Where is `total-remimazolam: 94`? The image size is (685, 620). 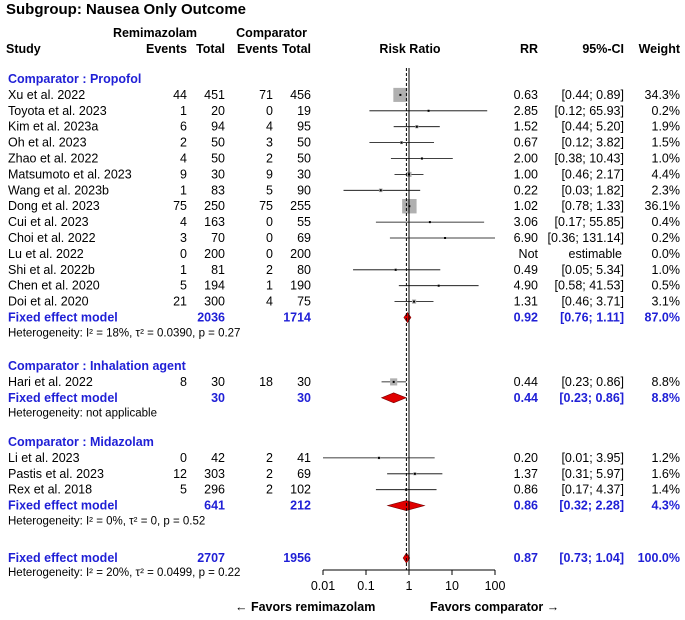
total-remimazolam: 94 is located at coordinates (218, 127).